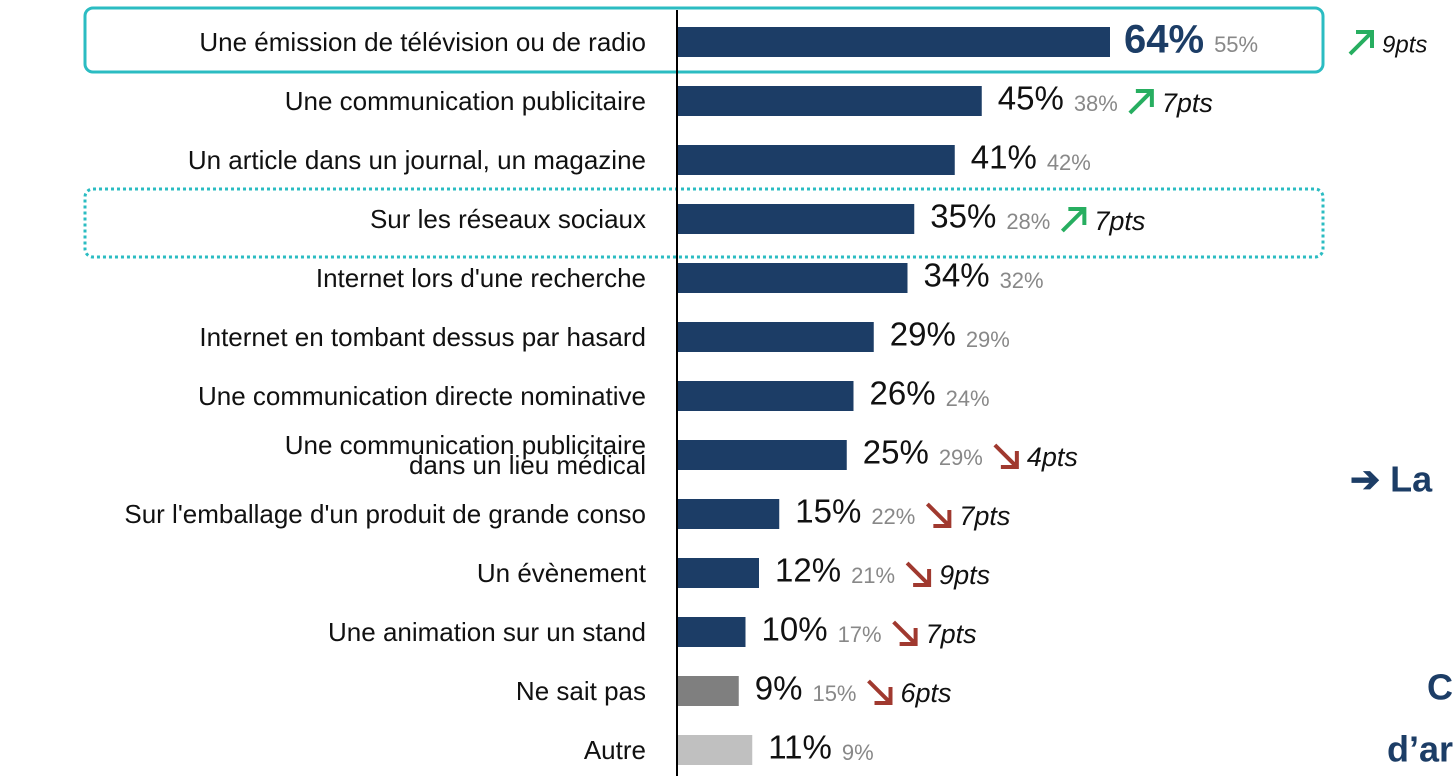 Image resolution: width=1453 pixels, height=776 pixels. I want to click on value-label: 25%, so click(896, 452).